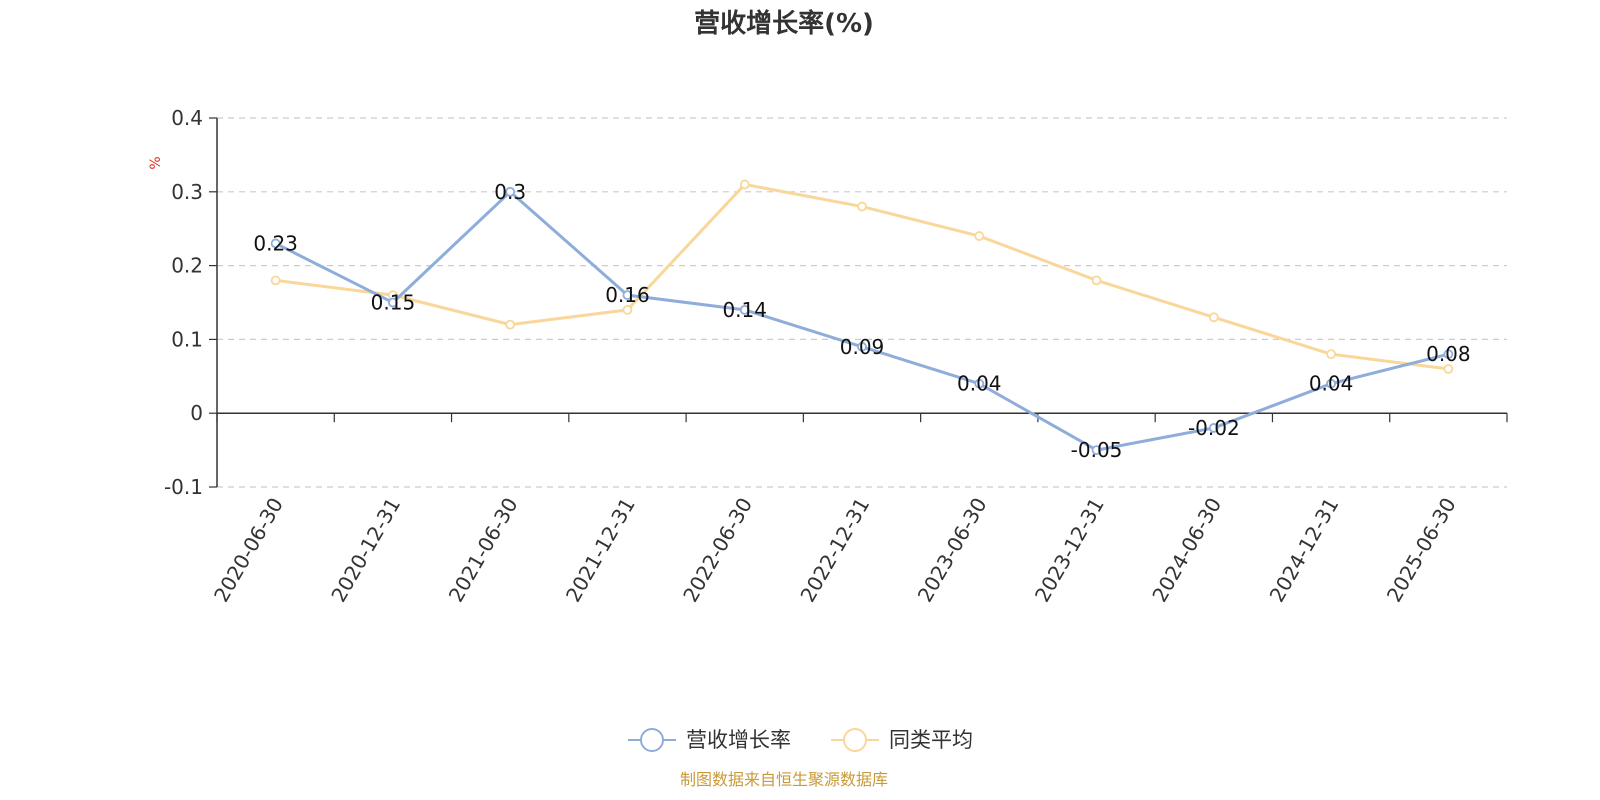  I want to click on x-tick-label: 2024-12-31, so click(1304, 550).